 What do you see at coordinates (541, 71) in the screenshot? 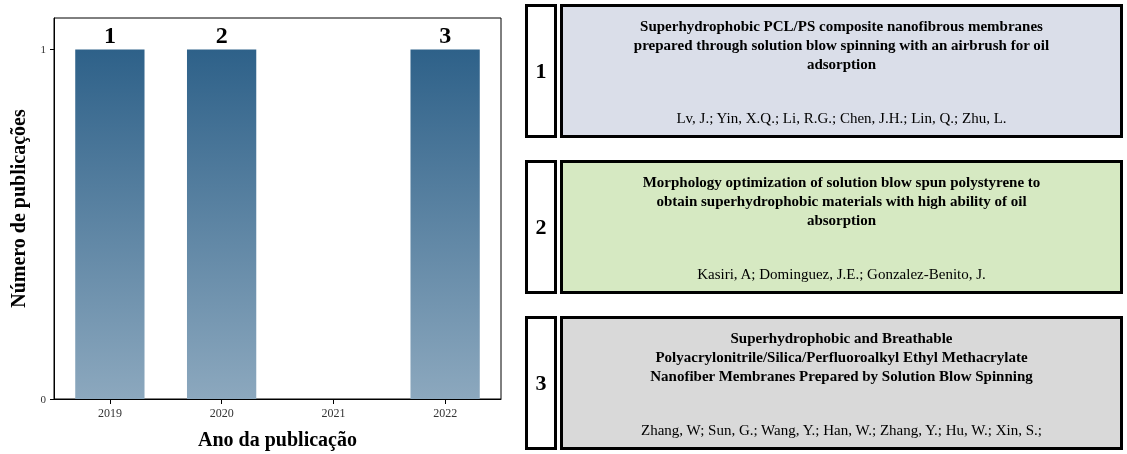
I see `text: 1` at bounding box center [541, 71].